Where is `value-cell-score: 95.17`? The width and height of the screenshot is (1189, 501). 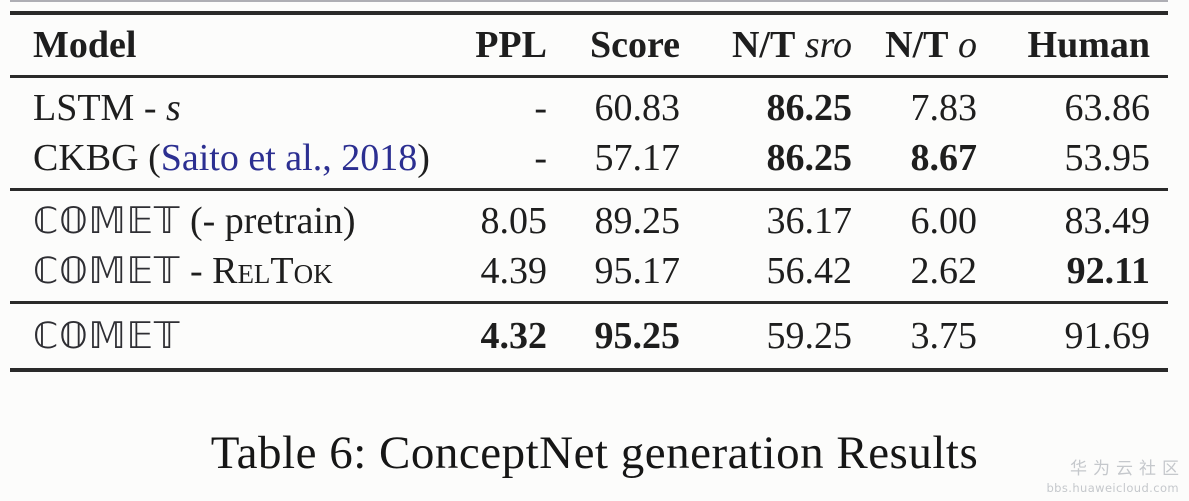 value-cell-score: 95.17 is located at coordinates (637, 271).